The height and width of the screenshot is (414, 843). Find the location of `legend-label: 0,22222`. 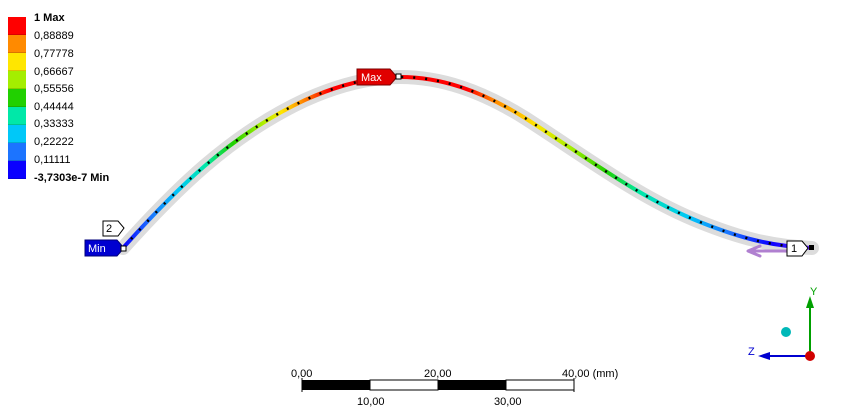

legend-label: 0,22222 is located at coordinates (54, 142).